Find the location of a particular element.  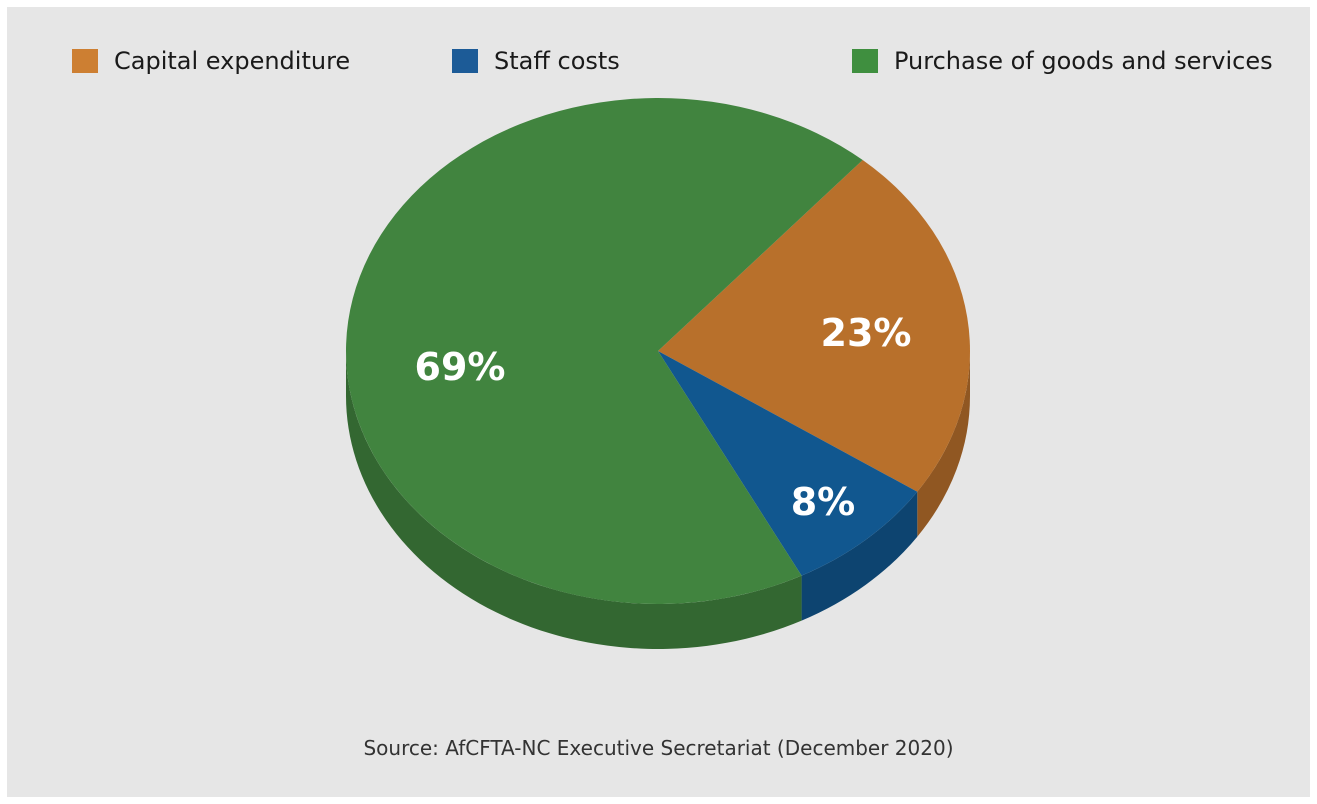

slice-label-1: 8% is located at coordinates (823, 502).